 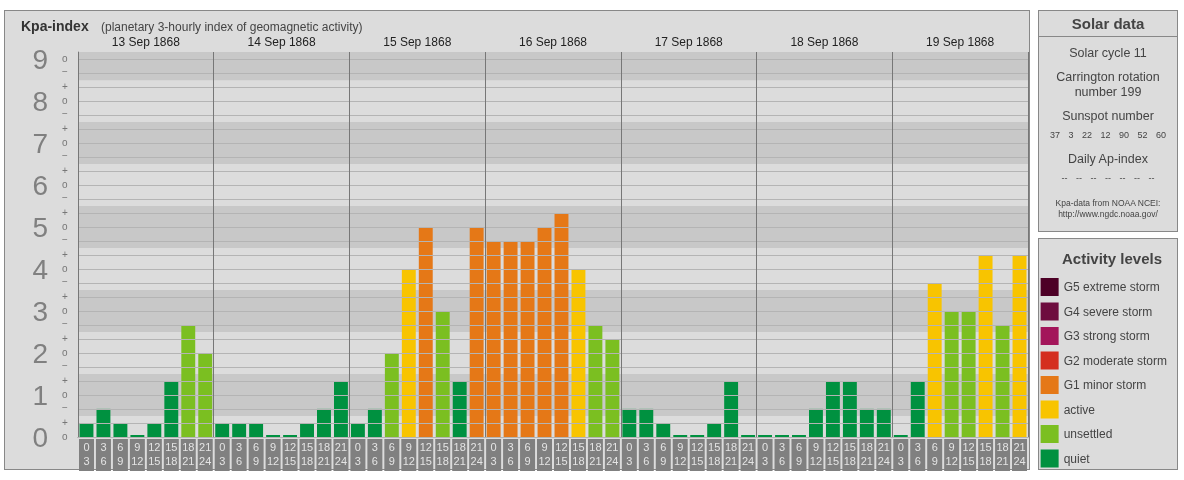 I want to click on legend-label: G1 minor storm, so click(x=1105, y=385).